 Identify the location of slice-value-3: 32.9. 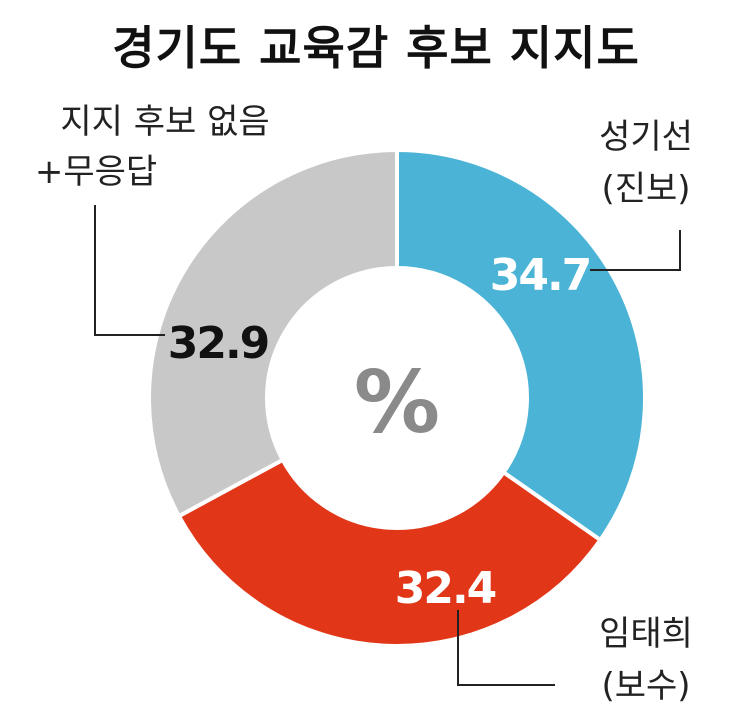
(218, 343).